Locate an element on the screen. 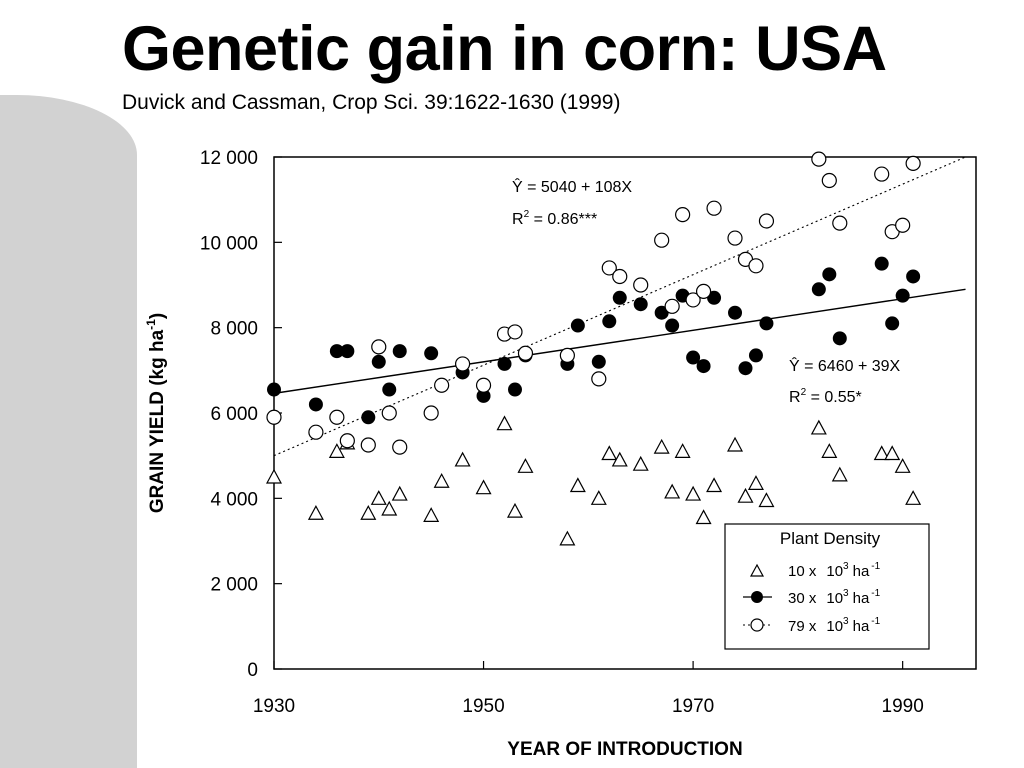 The height and width of the screenshot is (768, 1024). y-axis-label: GRAIN YIELD (kg ha-1) is located at coordinates (156, 413).